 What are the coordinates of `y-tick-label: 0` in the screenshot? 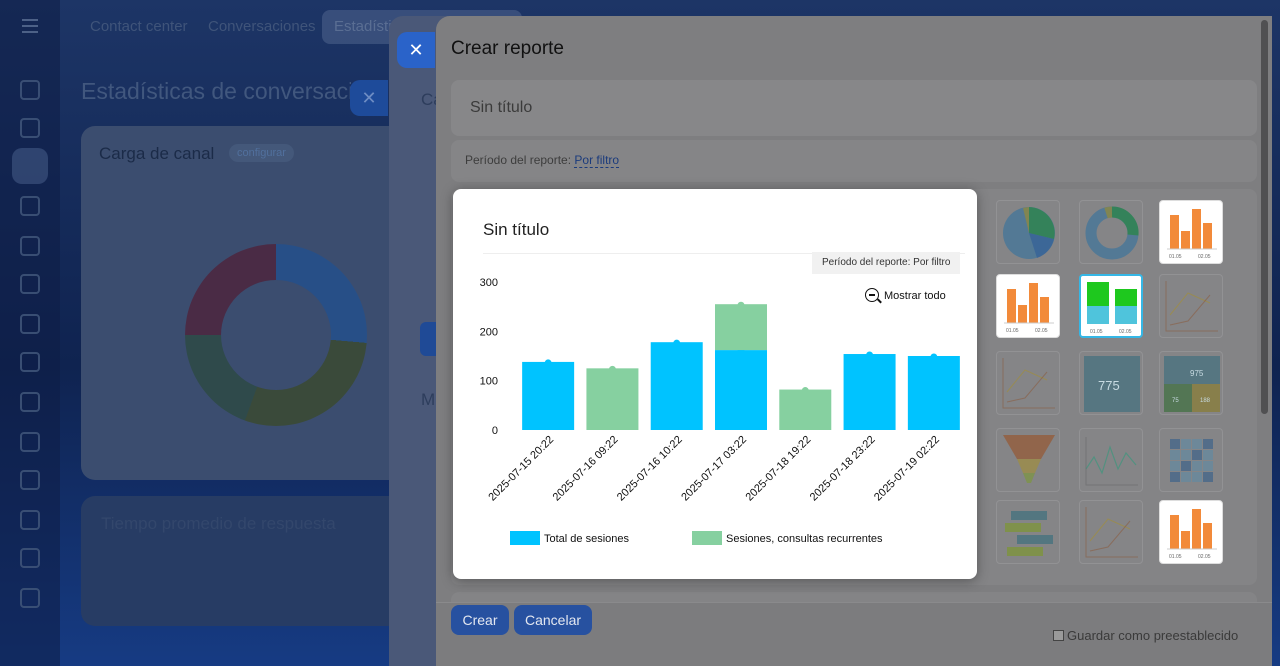 It's located at (495, 431).